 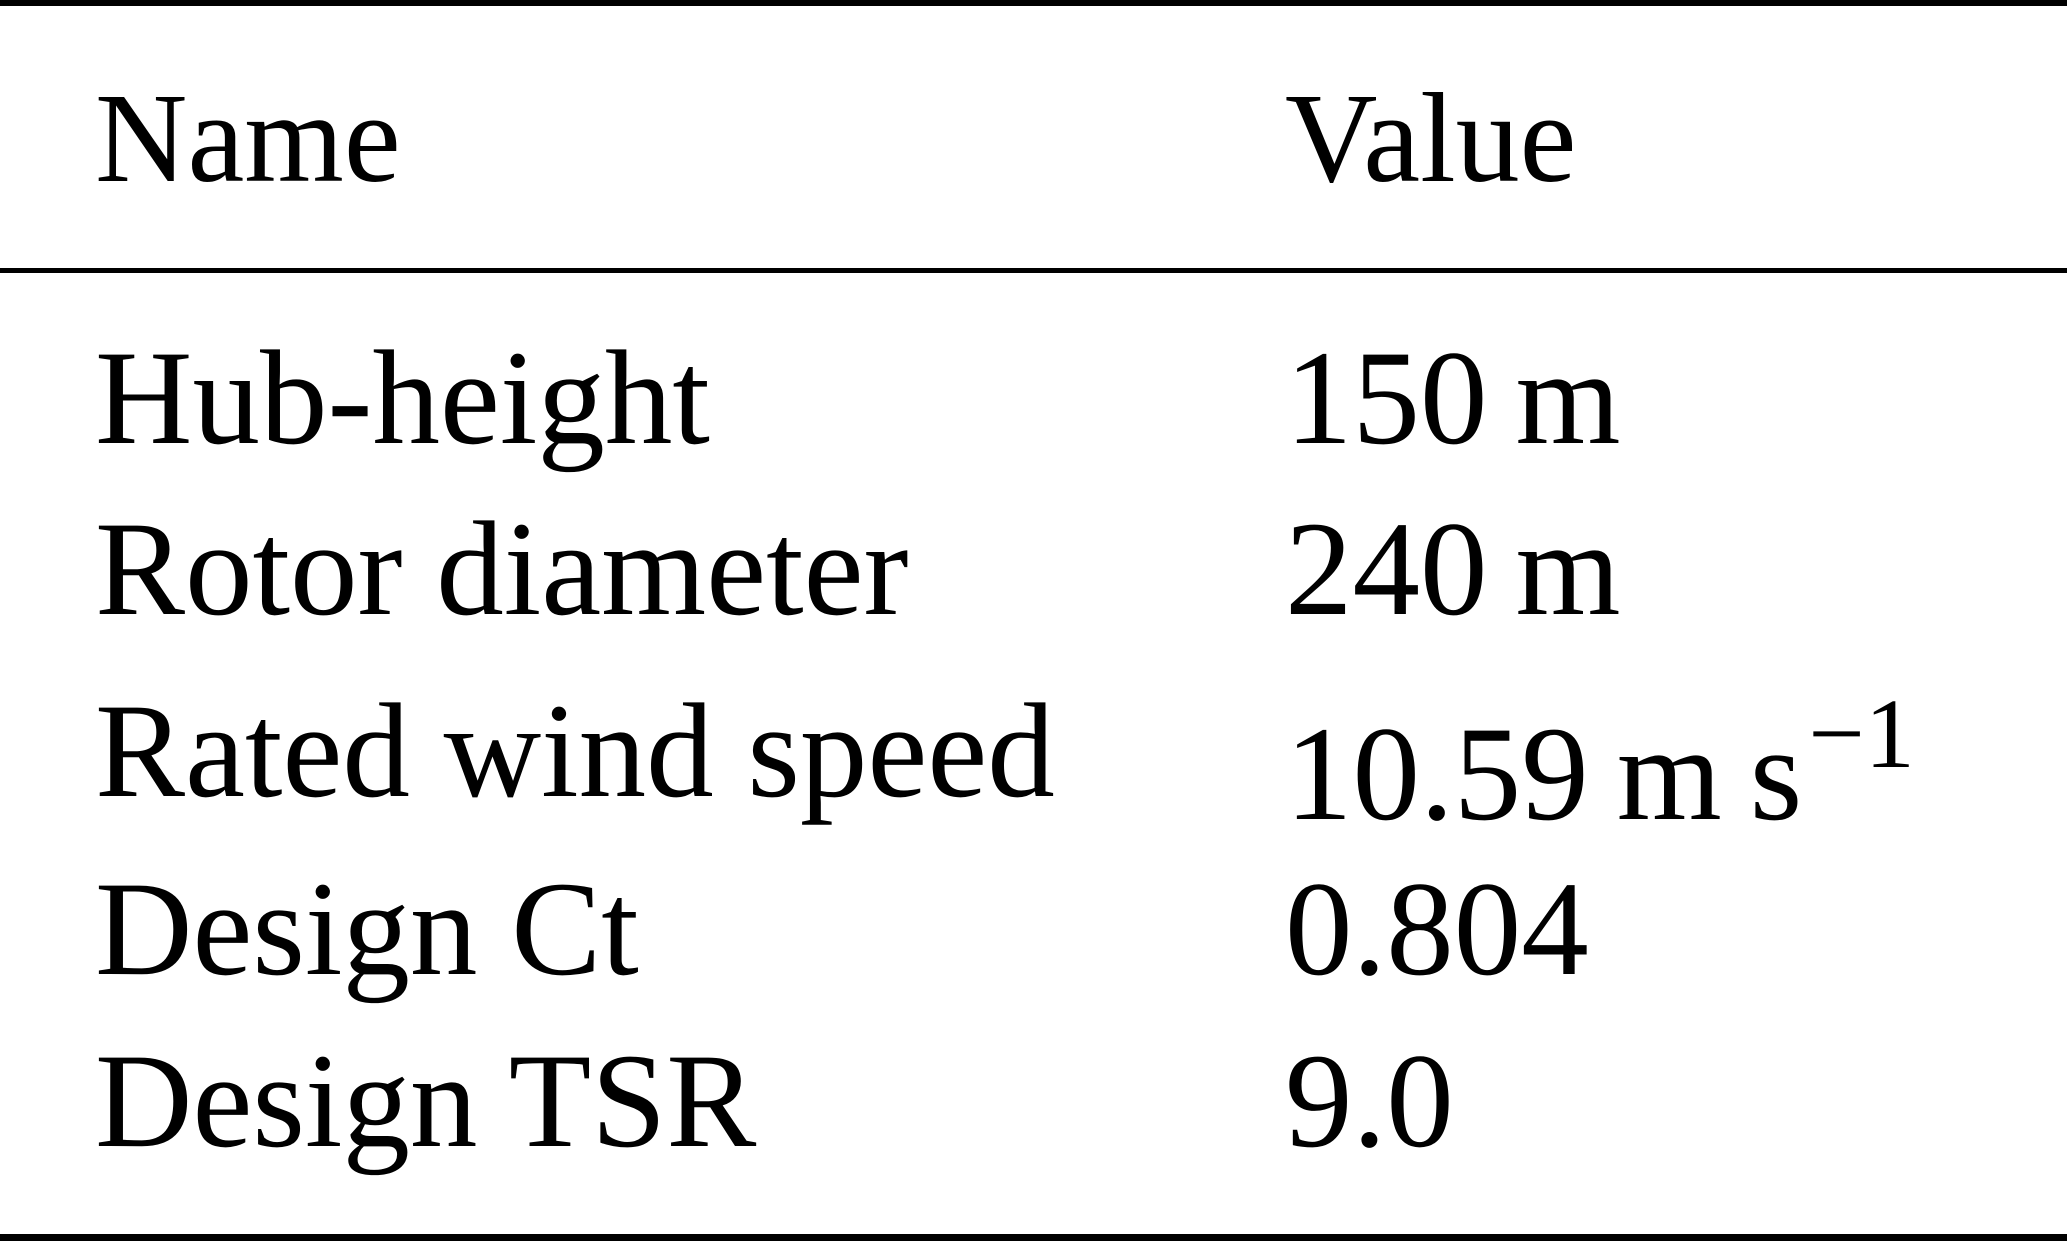 I want to click on value-unit-secondary: s, so click(x=1776, y=774).